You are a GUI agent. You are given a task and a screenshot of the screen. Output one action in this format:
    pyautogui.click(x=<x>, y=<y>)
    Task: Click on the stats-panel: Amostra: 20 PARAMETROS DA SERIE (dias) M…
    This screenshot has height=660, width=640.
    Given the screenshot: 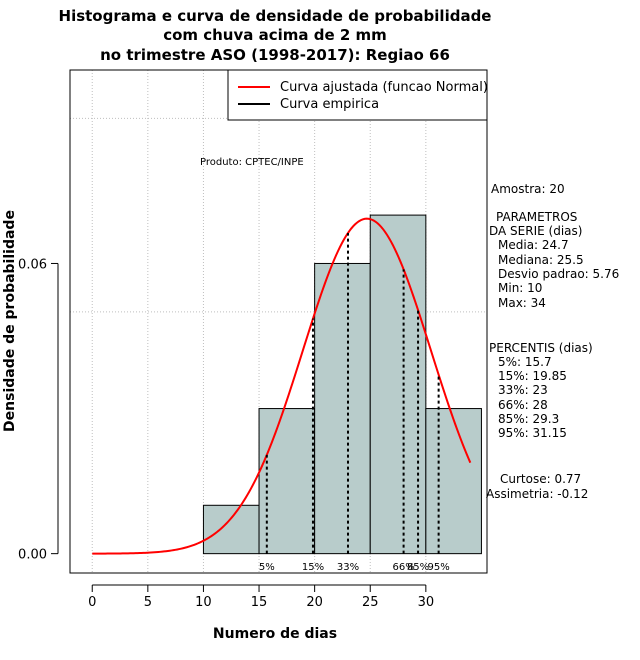 What is the action you would take?
    pyautogui.click(x=552, y=341)
    